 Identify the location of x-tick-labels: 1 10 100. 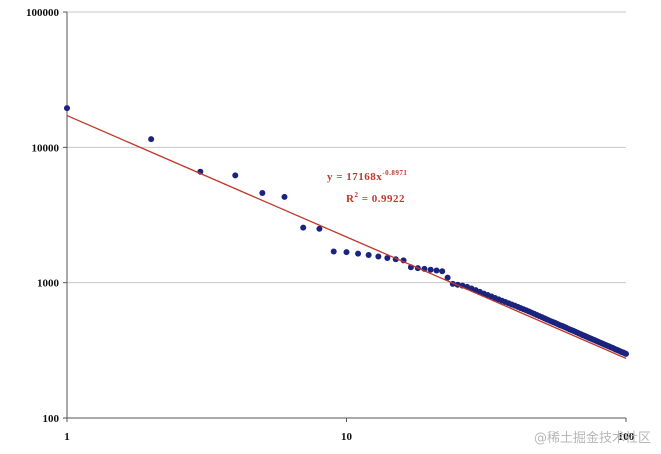
(349, 437).